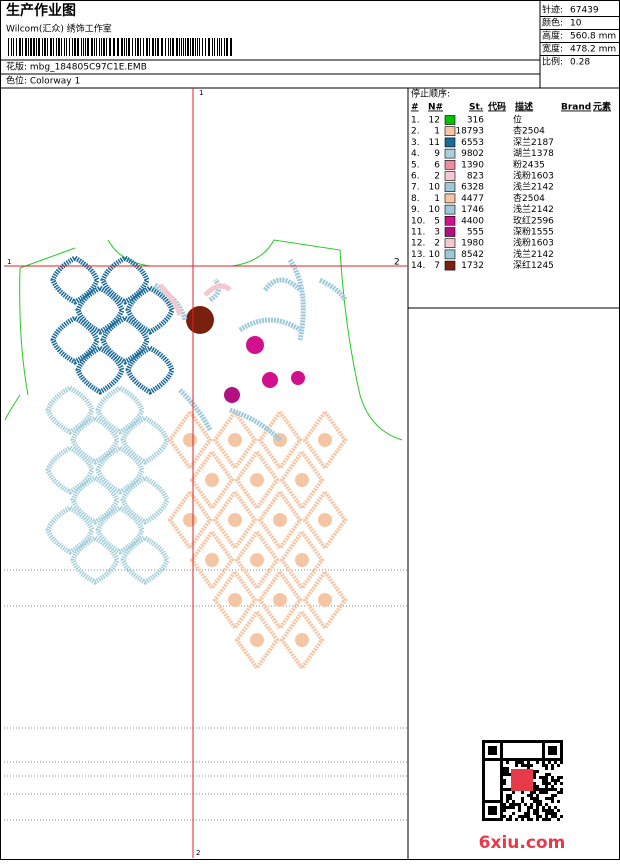  What do you see at coordinates (472, 221) in the screenshot?
I see `stitches: 4400` at bounding box center [472, 221].